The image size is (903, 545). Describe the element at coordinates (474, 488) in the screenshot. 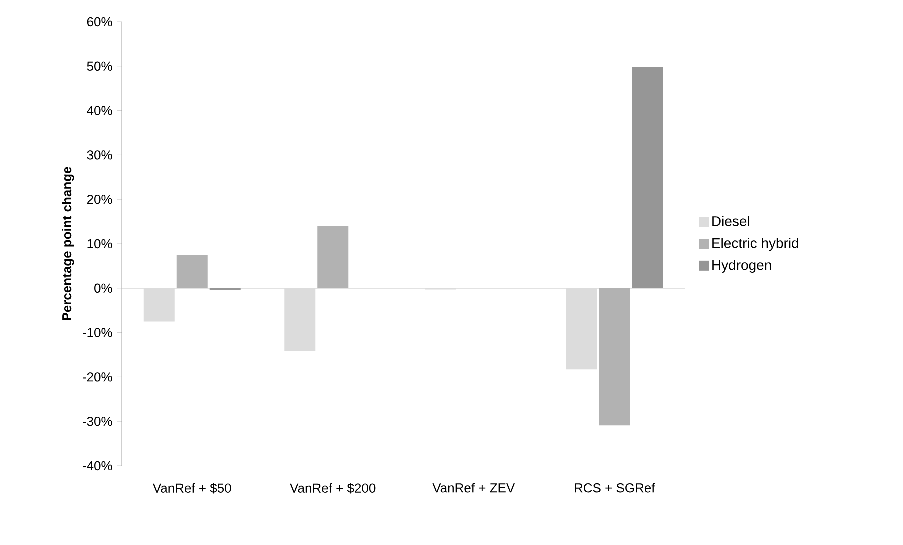

I see `x-tick-label: VanRef + ZEV` at that location.